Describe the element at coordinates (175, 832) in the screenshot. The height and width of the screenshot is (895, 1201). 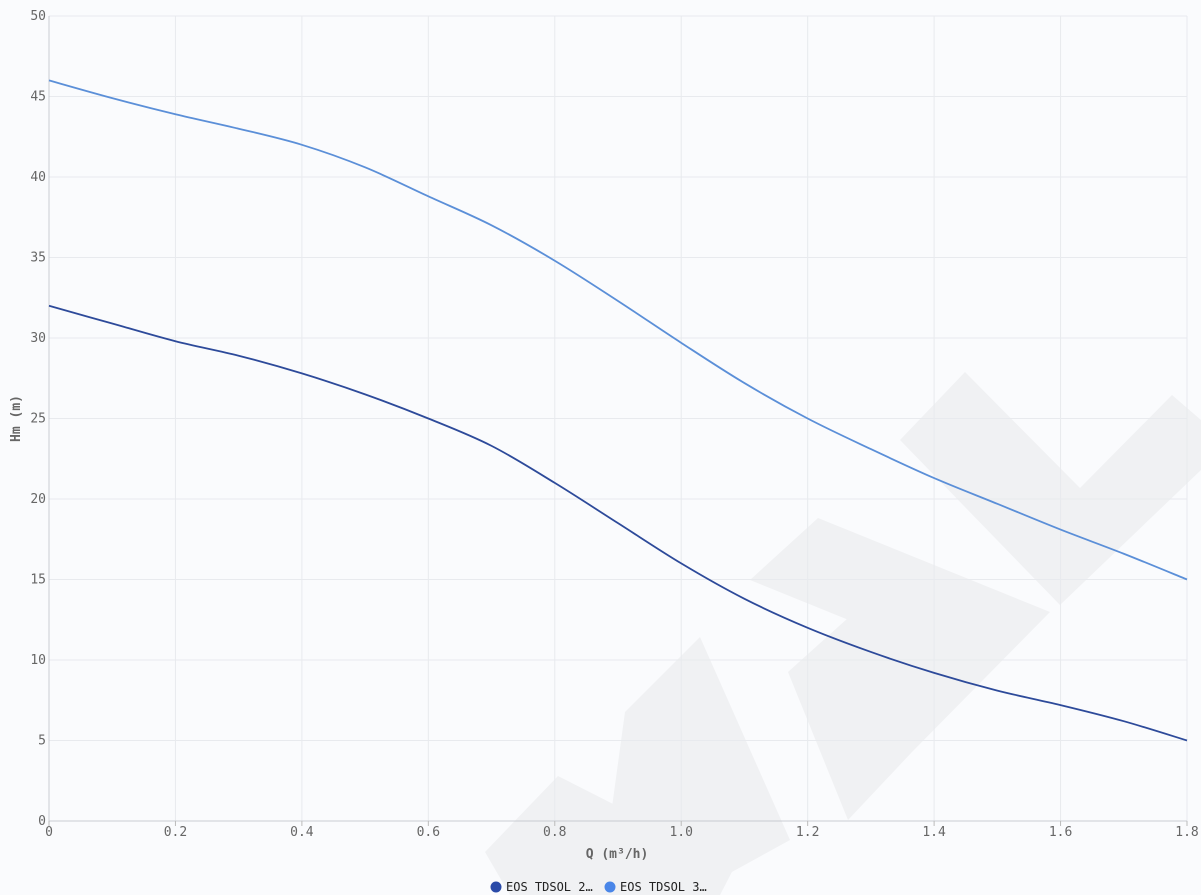
I see `x-tick-label: 0.2` at that location.